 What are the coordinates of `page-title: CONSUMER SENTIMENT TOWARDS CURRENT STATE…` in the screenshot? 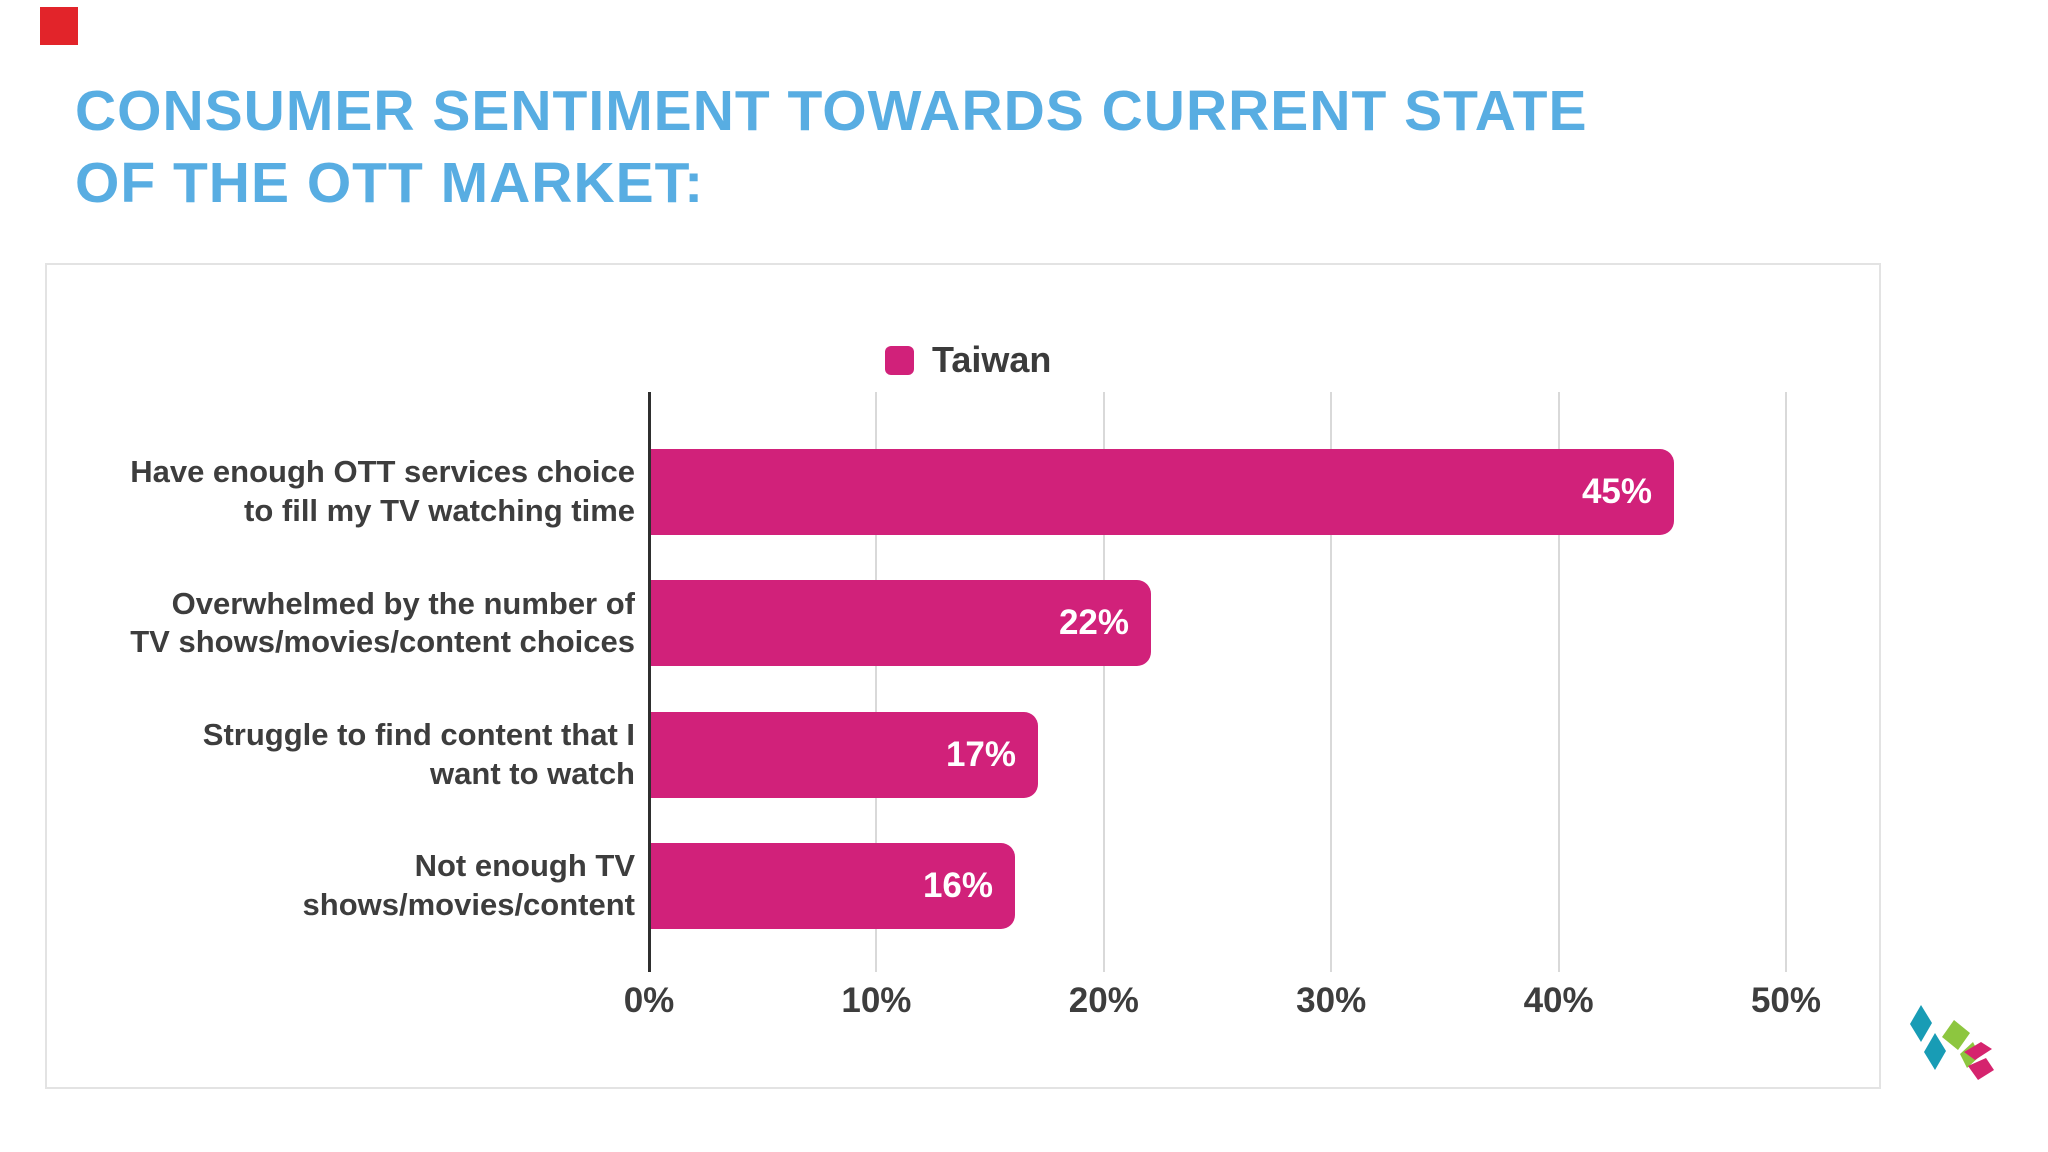 It's located at (831, 147).